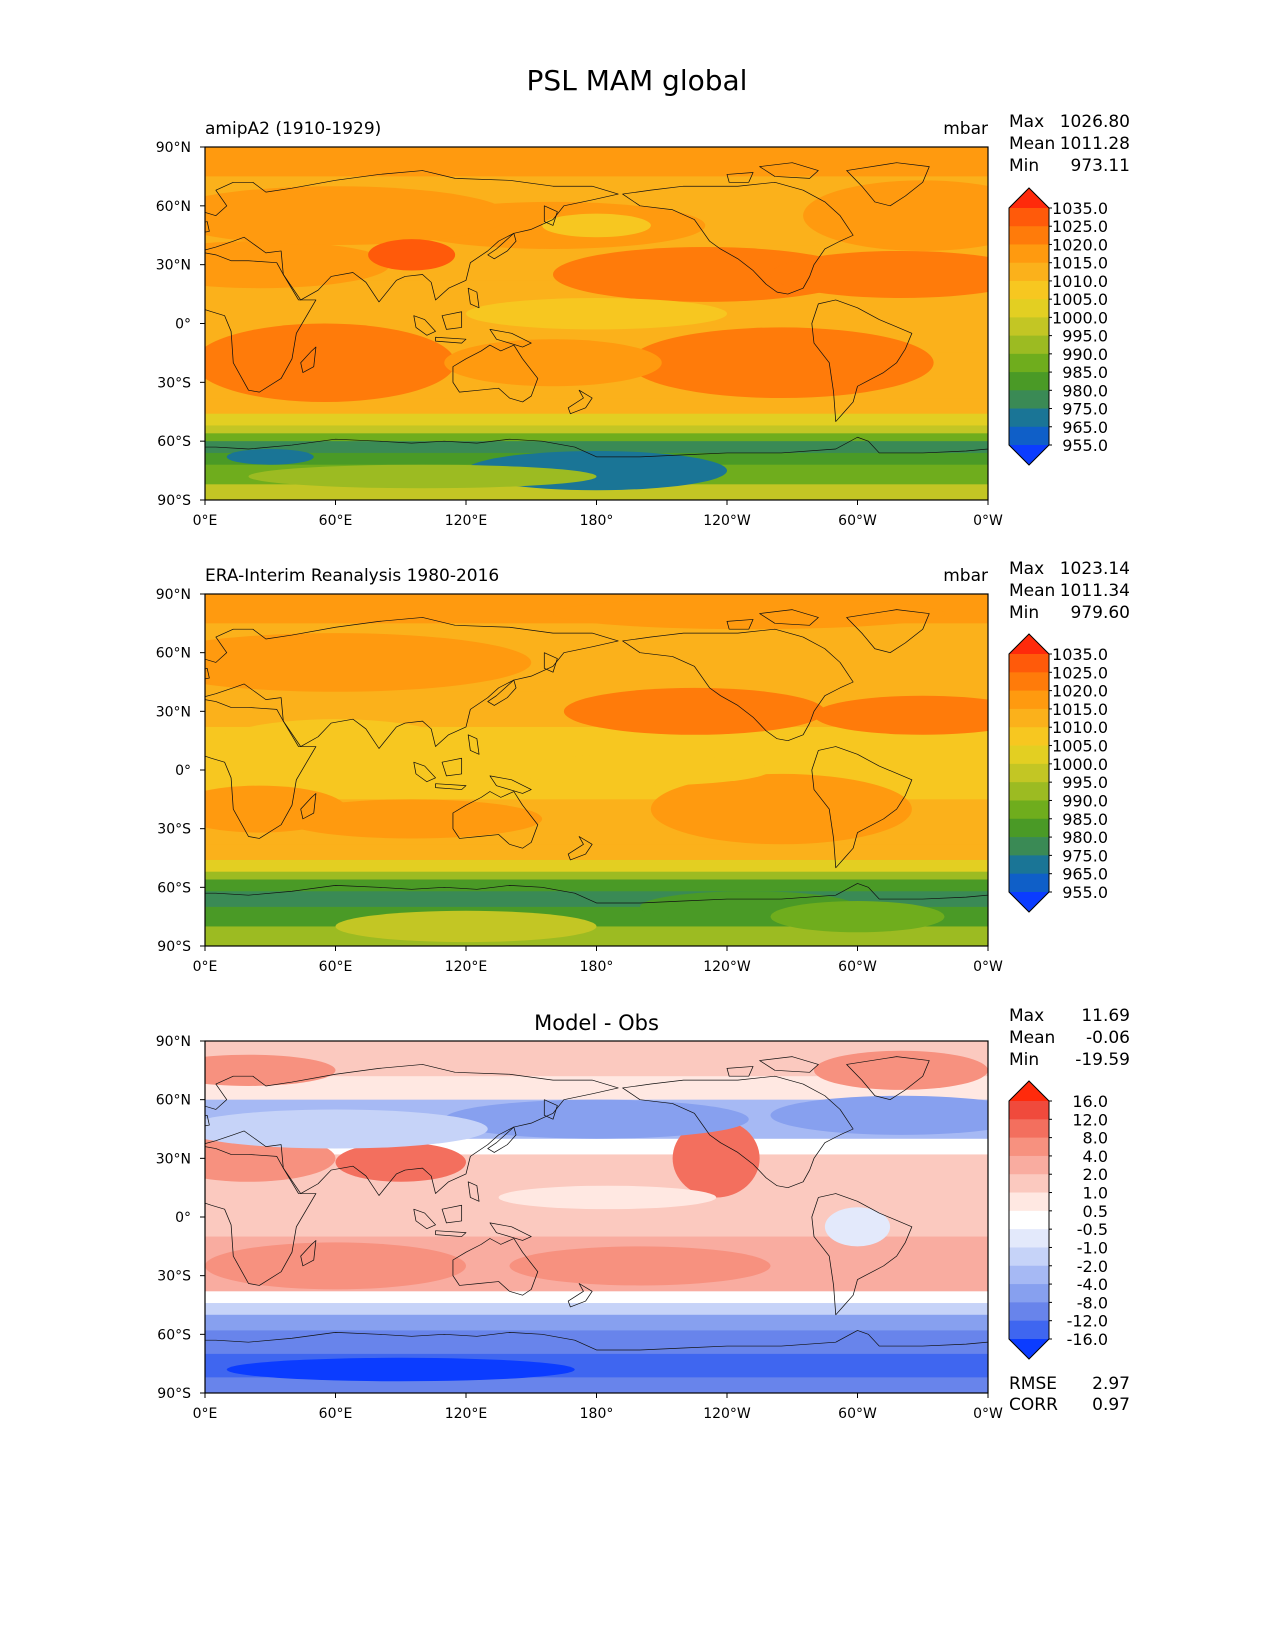 The width and height of the screenshot is (1275, 1650). Describe the element at coordinates (174, 383) in the screenshot. I see `lat-tick-label: 30°S` at that location.